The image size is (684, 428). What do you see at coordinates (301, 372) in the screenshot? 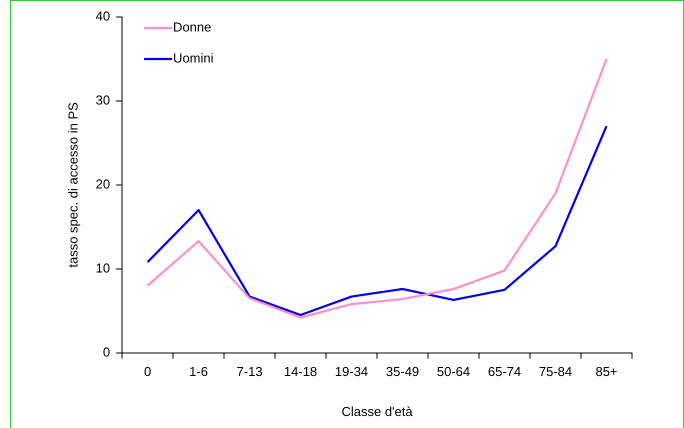
I see `x-tick-label: 14-18` at bounding box center [301, 372].